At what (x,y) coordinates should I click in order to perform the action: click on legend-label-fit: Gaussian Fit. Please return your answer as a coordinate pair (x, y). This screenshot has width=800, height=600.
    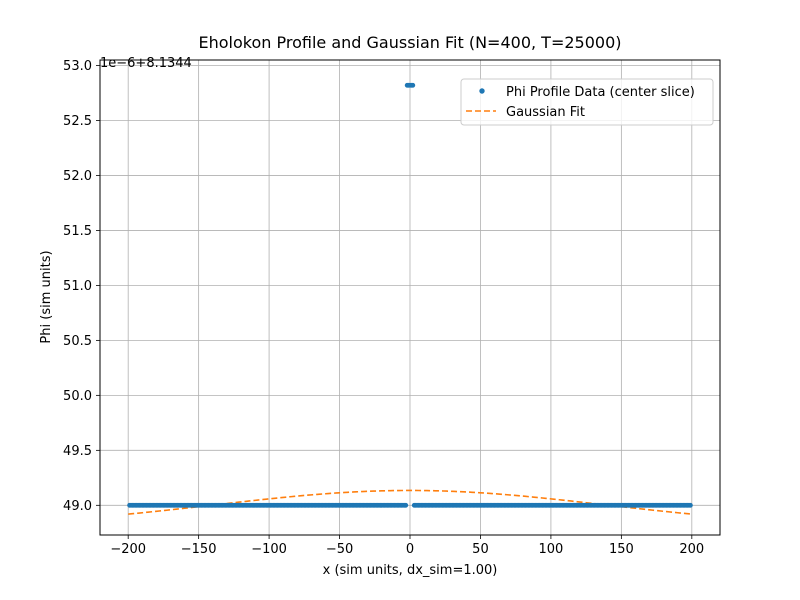
    Looking at the image, I should click on (545, 112).